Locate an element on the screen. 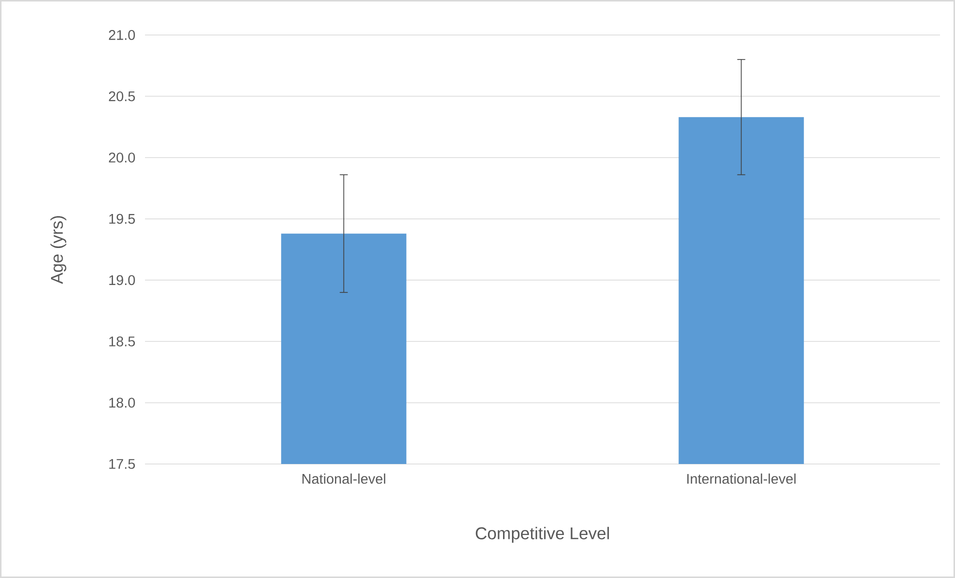 This screenshot has height=578, width=955. y-tick-label: 21.0 is located at coordinates (121, 35).